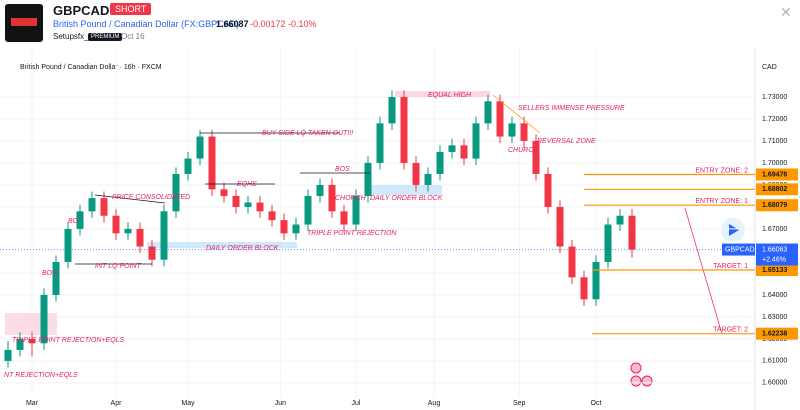 Image resolution: width=800 pixels, height=410 pixels. What do you see at coordinates (777, 254) in the screenshot?
I see `last-price-box` at bounding box center [777, 254].